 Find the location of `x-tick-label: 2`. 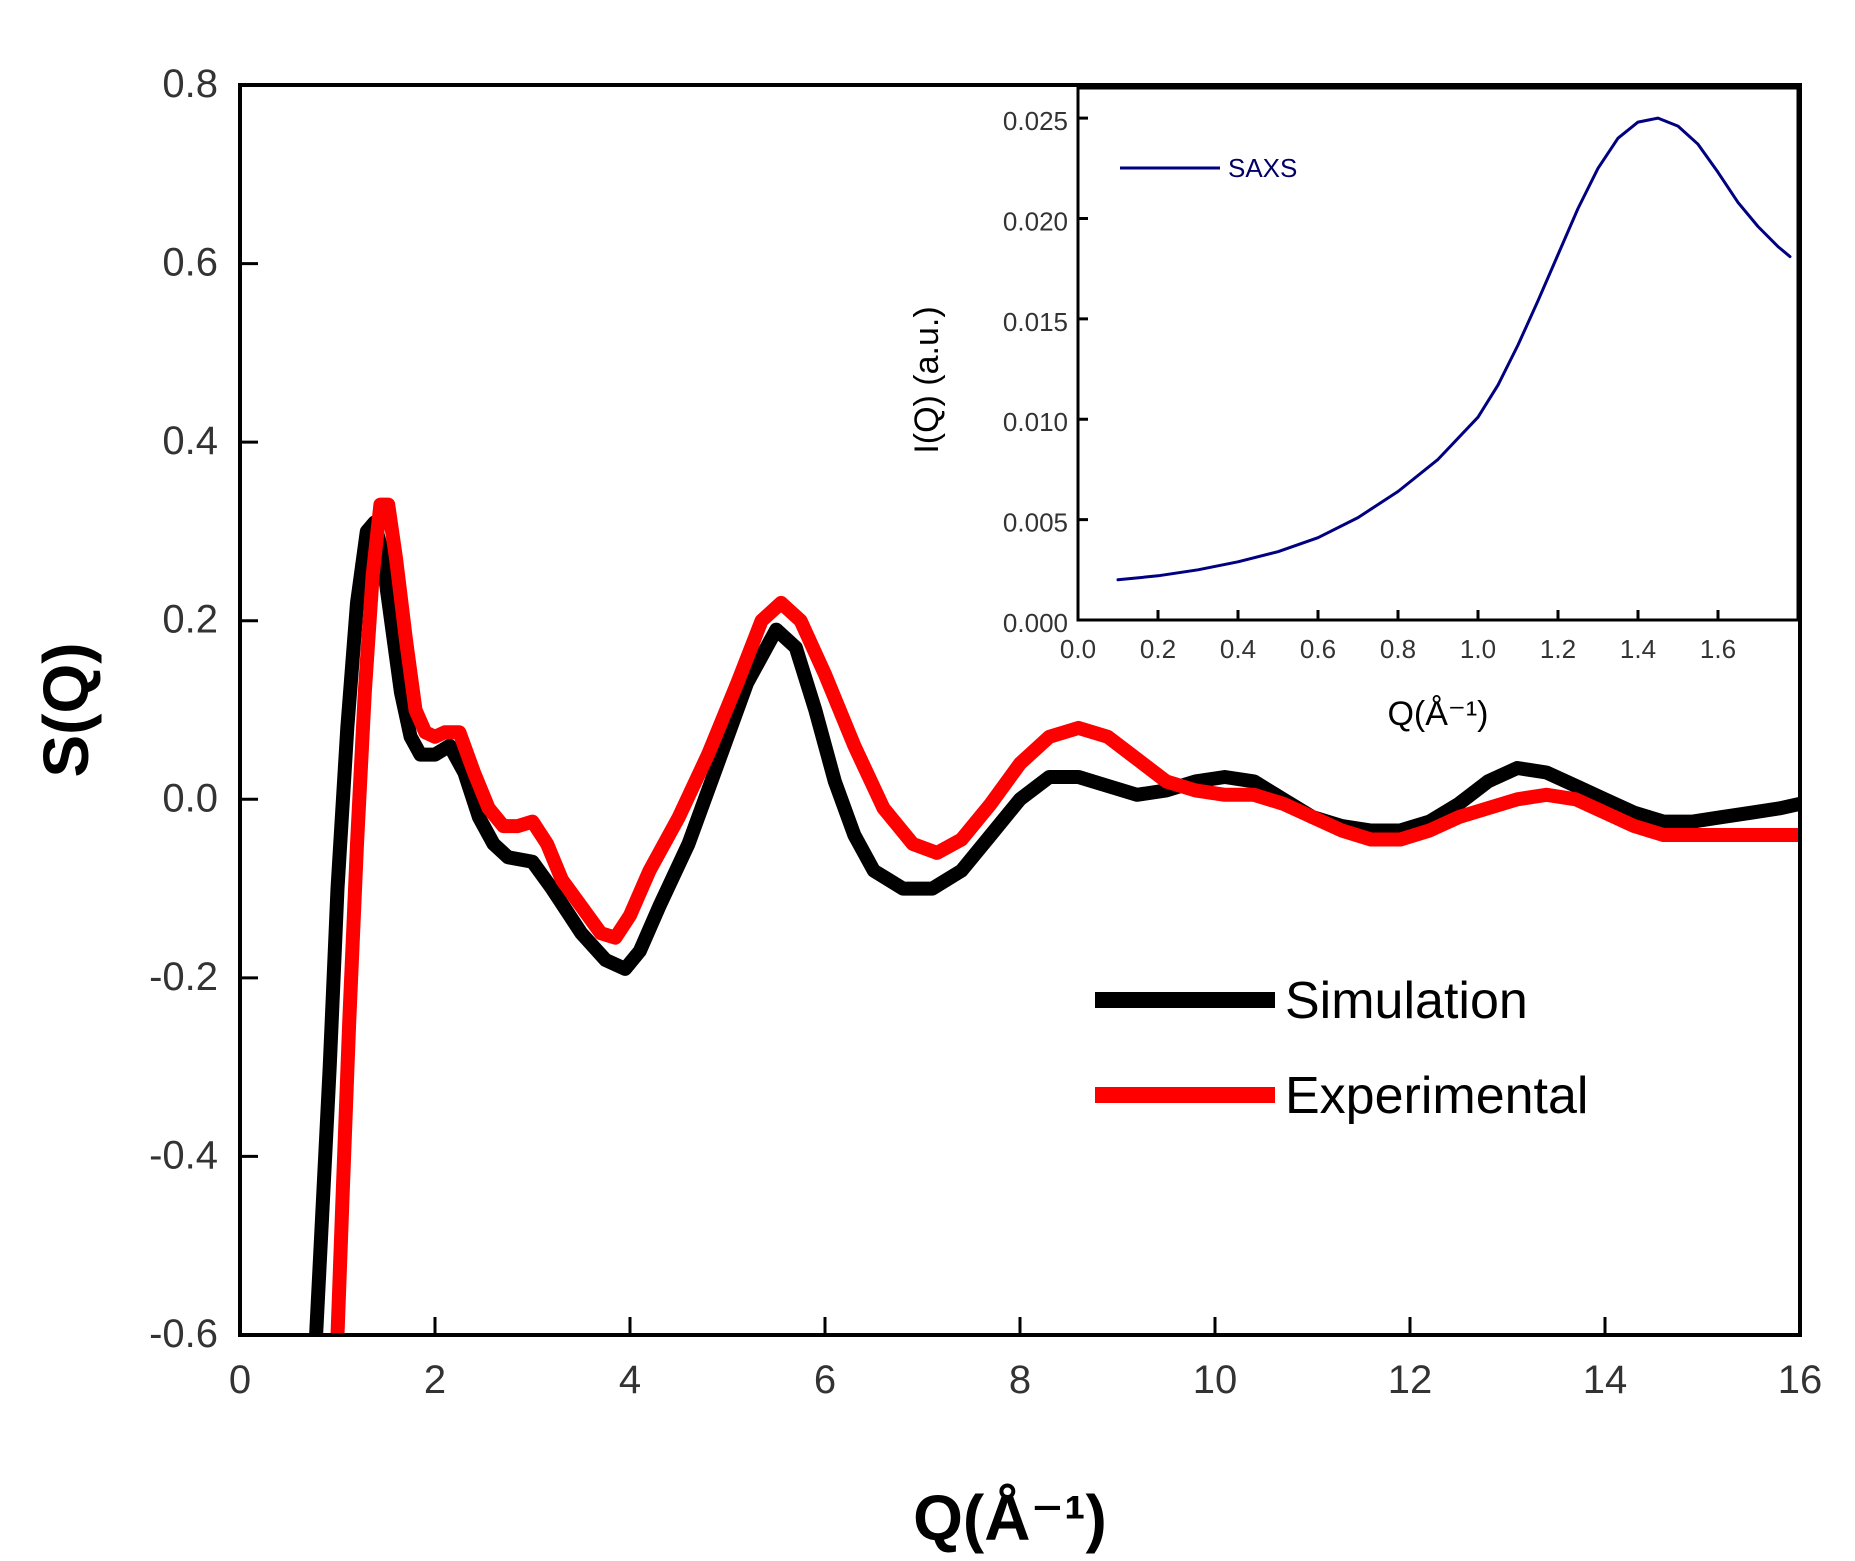

x-tick-label: 2 is located at coordinates (435, 1380).